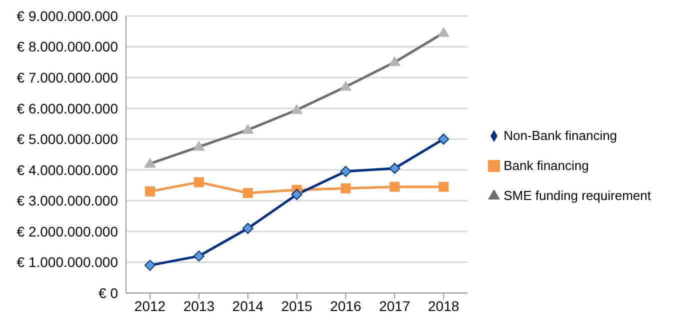  Describe the element at coordinates (67, 262) in the screenshot. I see `y-tick-label: € 1.000.000.000` at that location.